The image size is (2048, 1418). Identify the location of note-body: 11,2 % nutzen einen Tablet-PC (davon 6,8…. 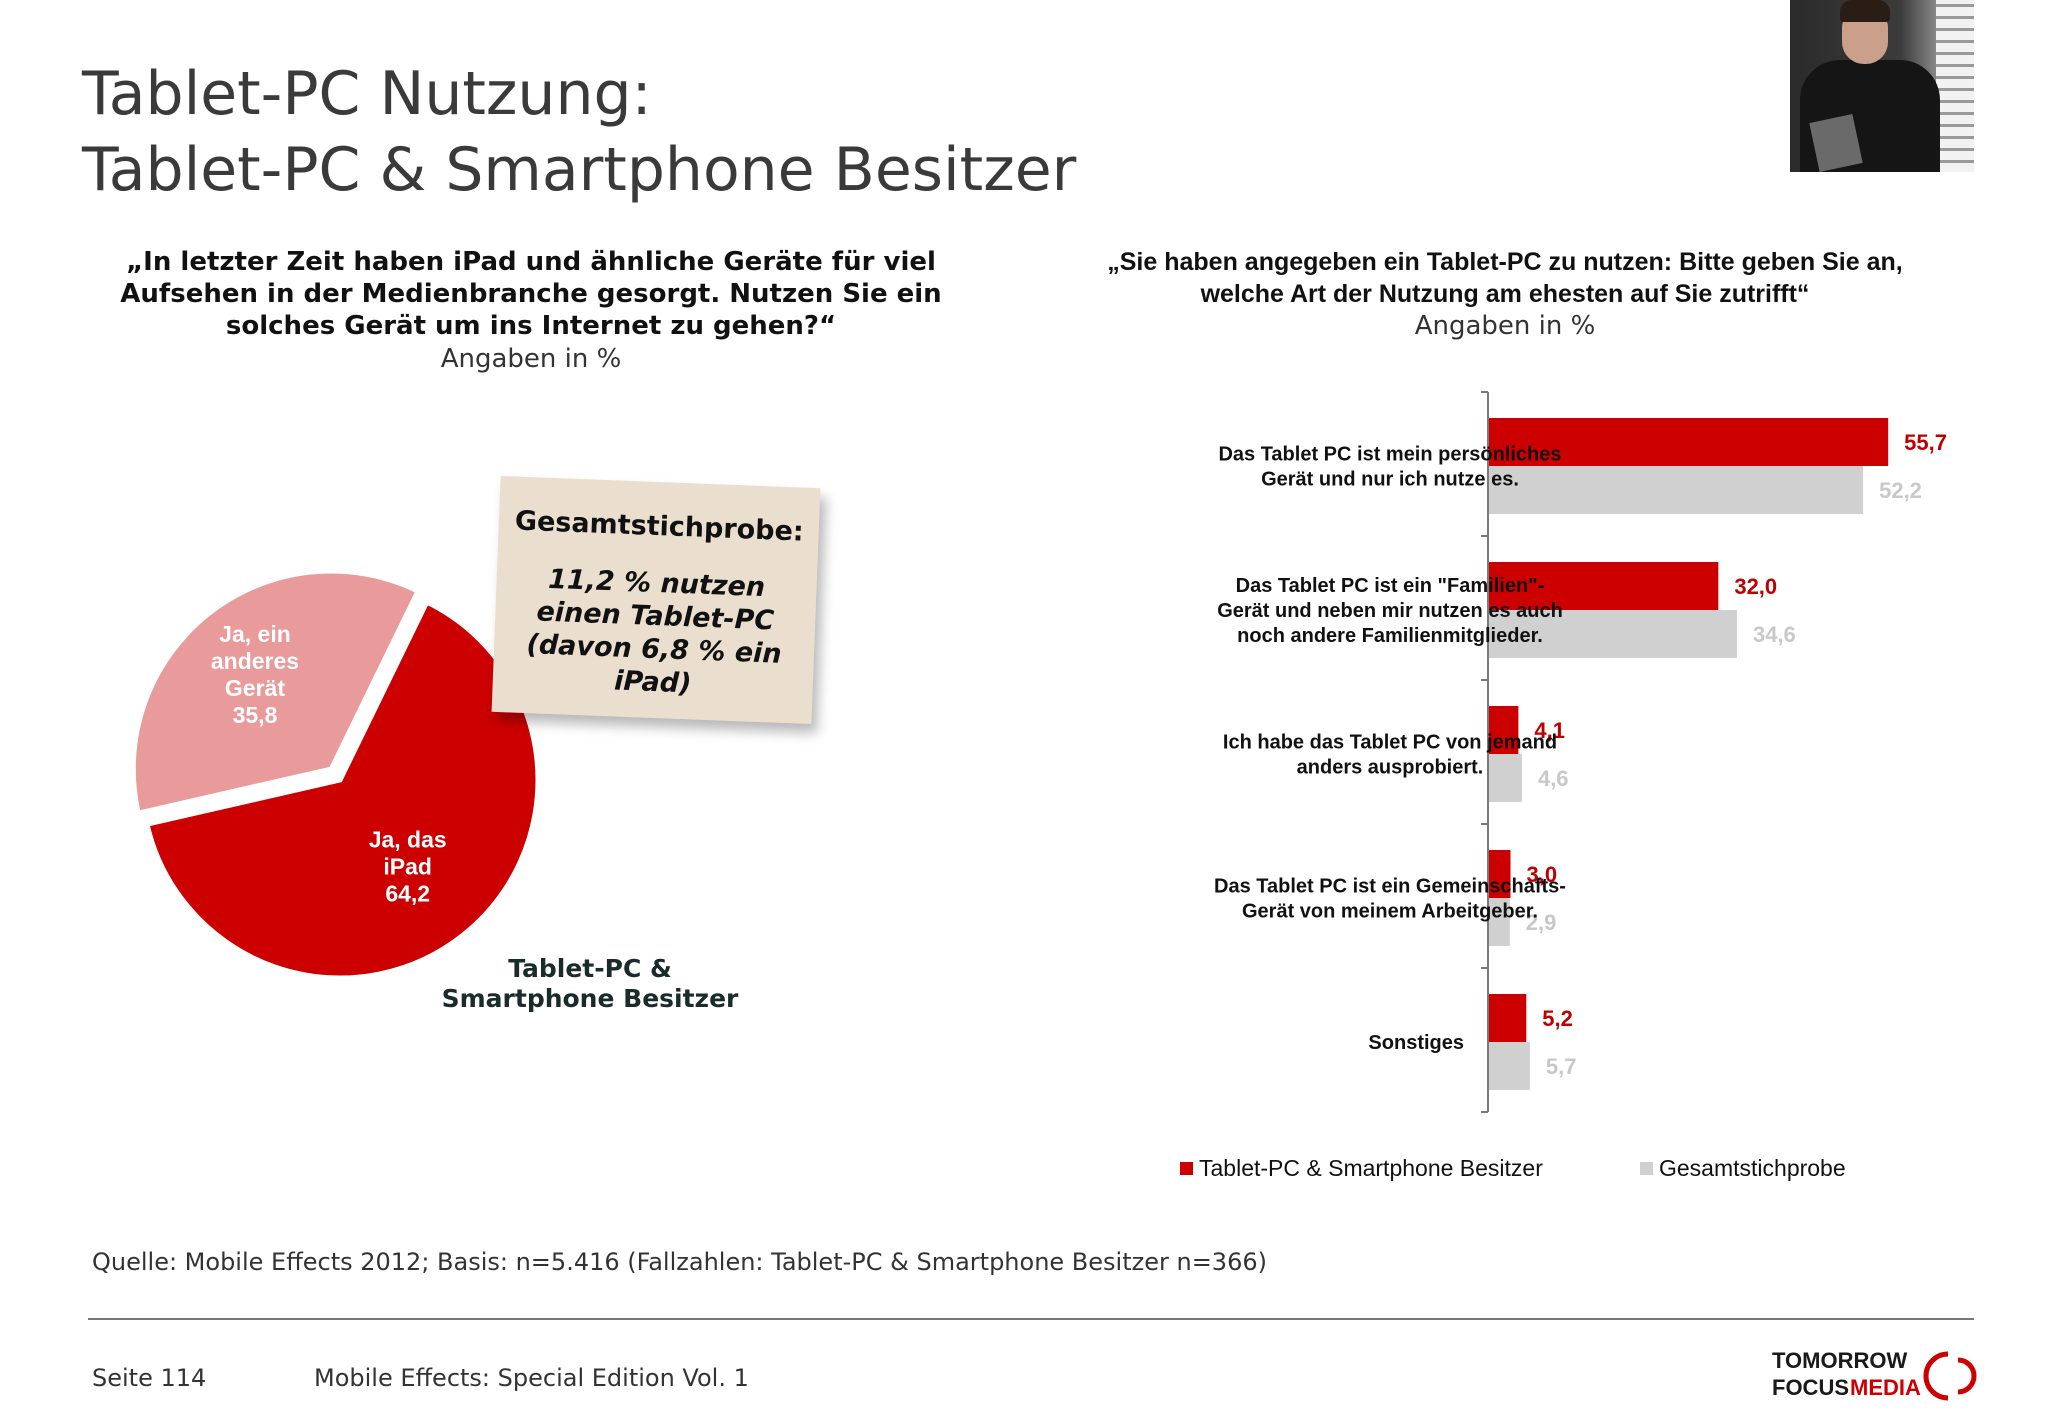
(654, 631).